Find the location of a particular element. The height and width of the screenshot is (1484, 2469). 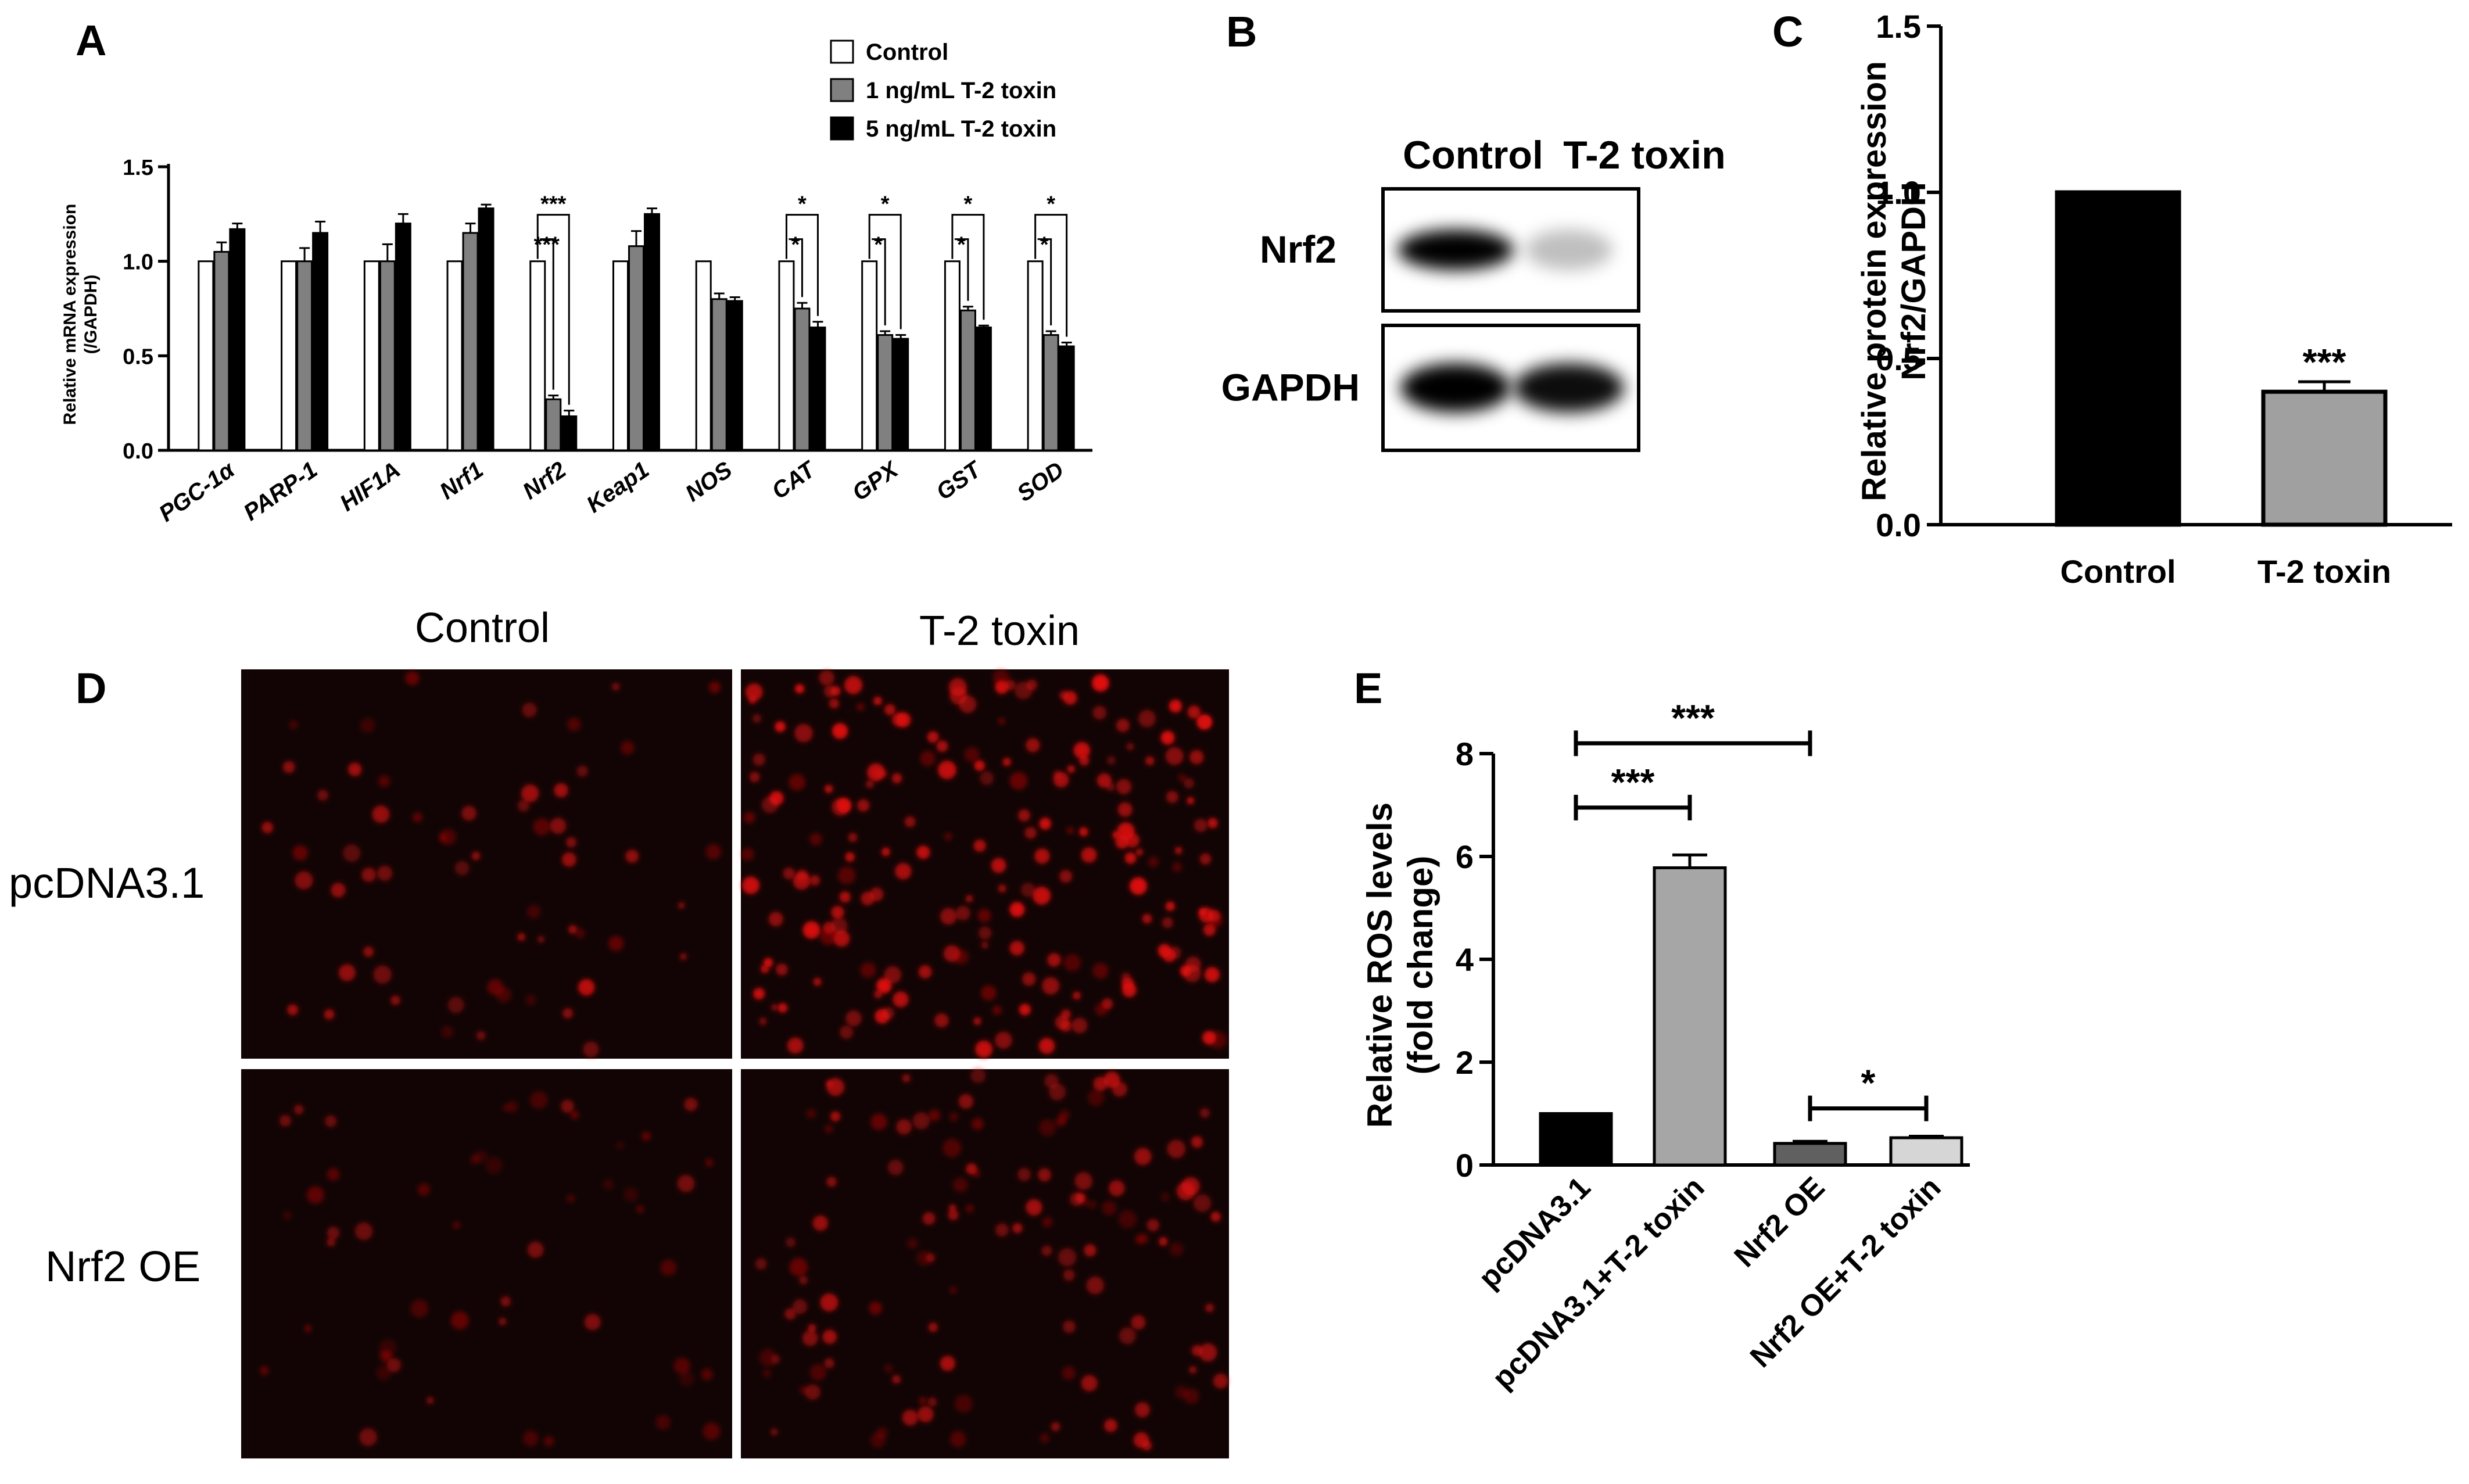

chart-a-y-tick-label: 1.5 is located at coordinates (138, 168).